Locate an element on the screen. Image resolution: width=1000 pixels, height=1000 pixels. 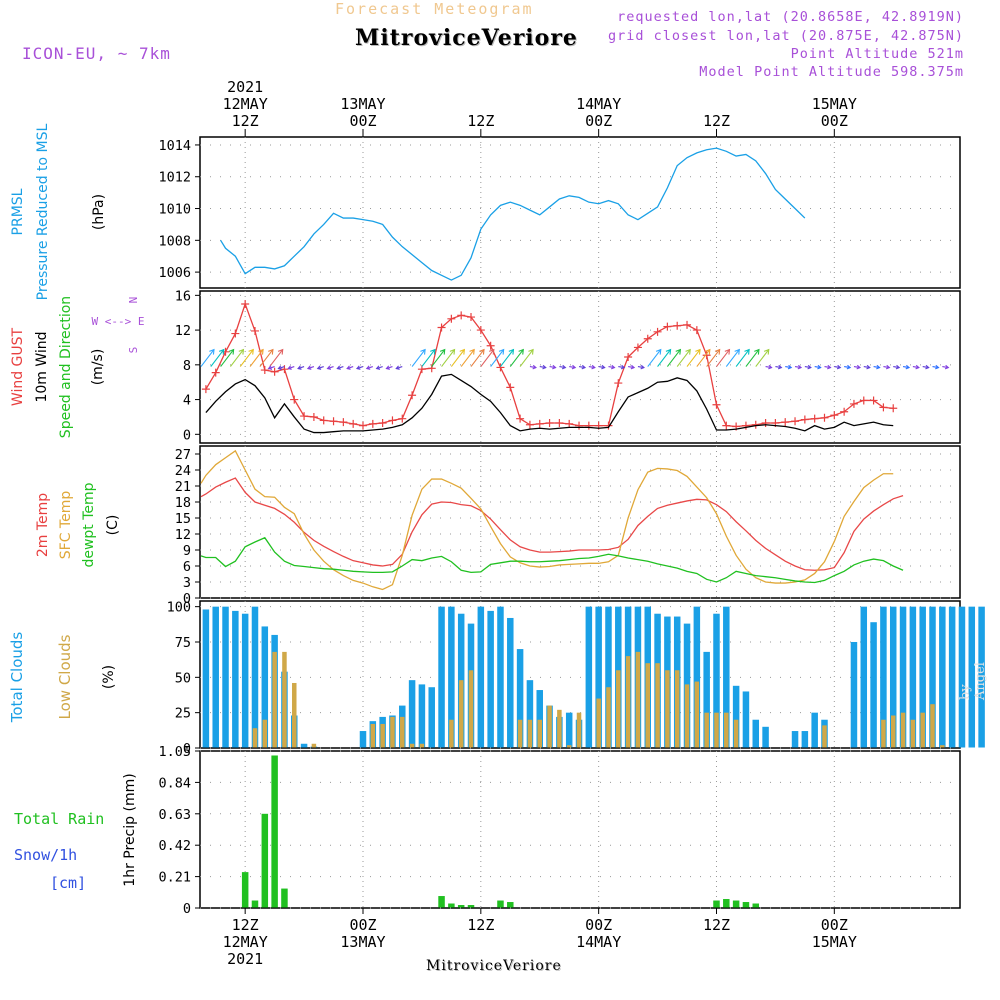
requested-lonlat: requested lon,lat (20.8658E, 42.8919N) is located at coordinates (790, 17).